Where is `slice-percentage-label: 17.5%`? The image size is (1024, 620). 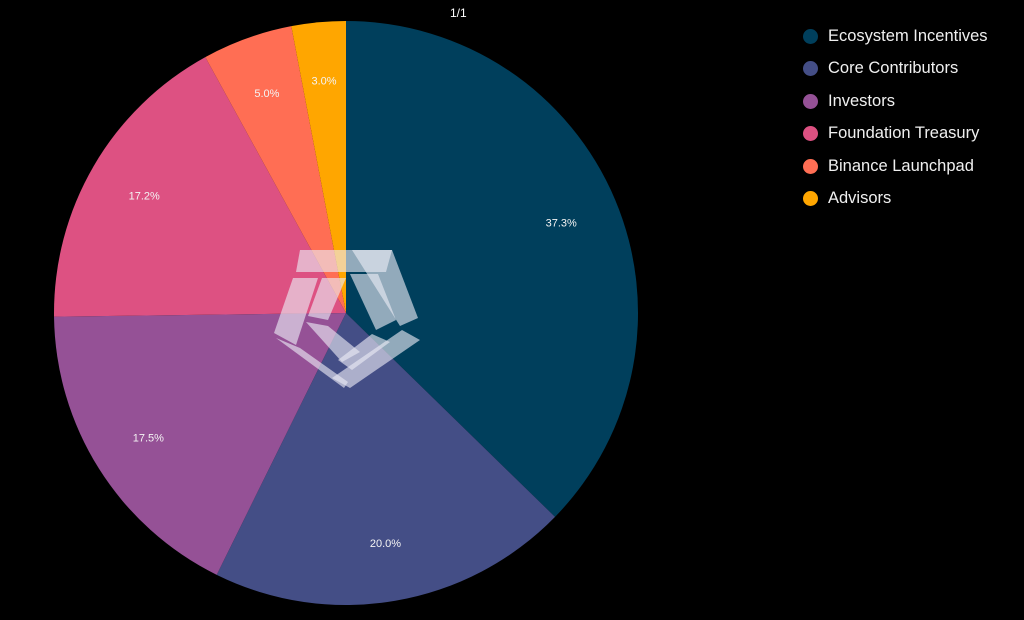
slice-percentage-label: 17.5% is located at coordinates (148, 439).